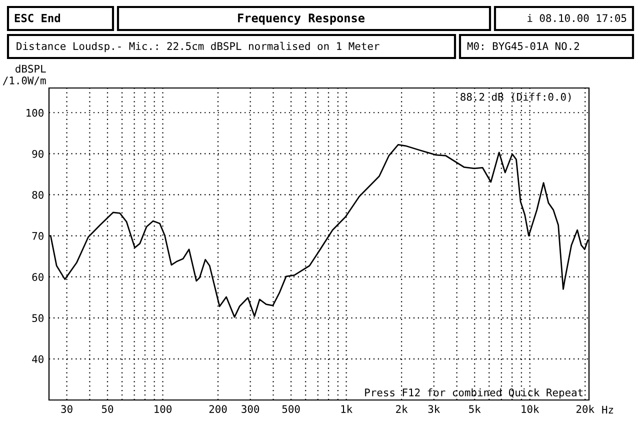 The width and height of the screenshot is (640, 431). Describe the element at coordinates (35, 112) in the screenshot. I see `y-tick-label: 100` at that location.